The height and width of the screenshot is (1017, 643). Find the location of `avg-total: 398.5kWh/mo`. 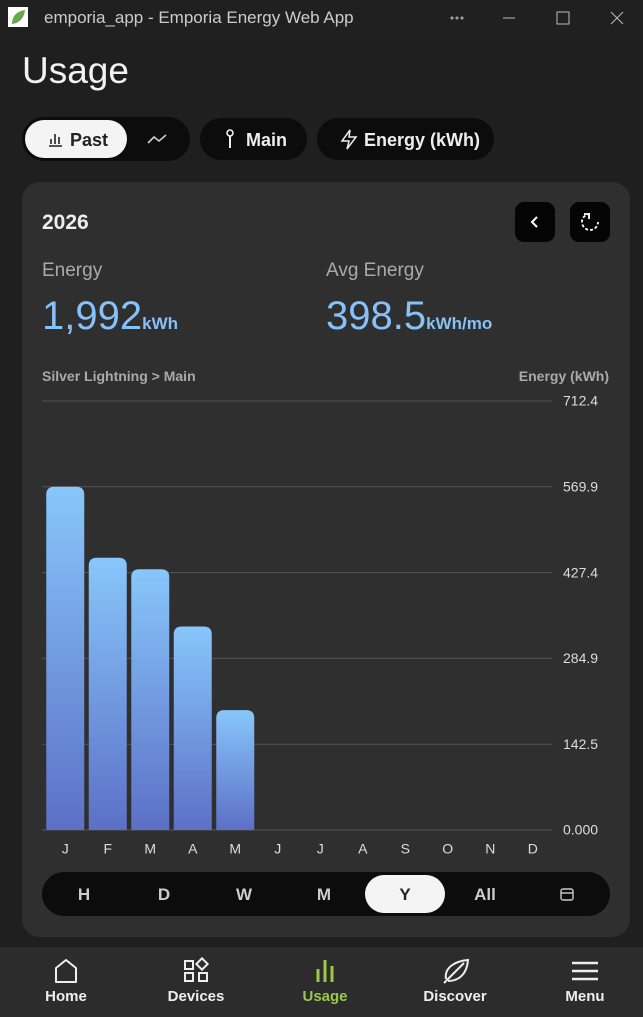

avg-total: 398.5kWh/mo is located at coordinates (409, 316).